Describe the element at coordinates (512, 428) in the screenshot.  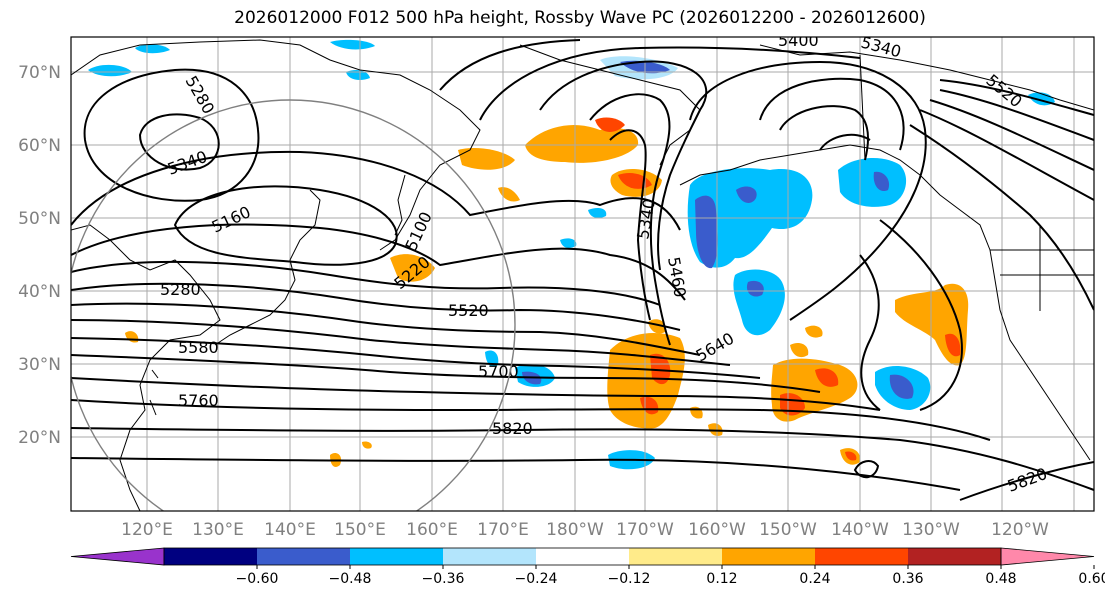
I see `contour-label: 5820` at that location.